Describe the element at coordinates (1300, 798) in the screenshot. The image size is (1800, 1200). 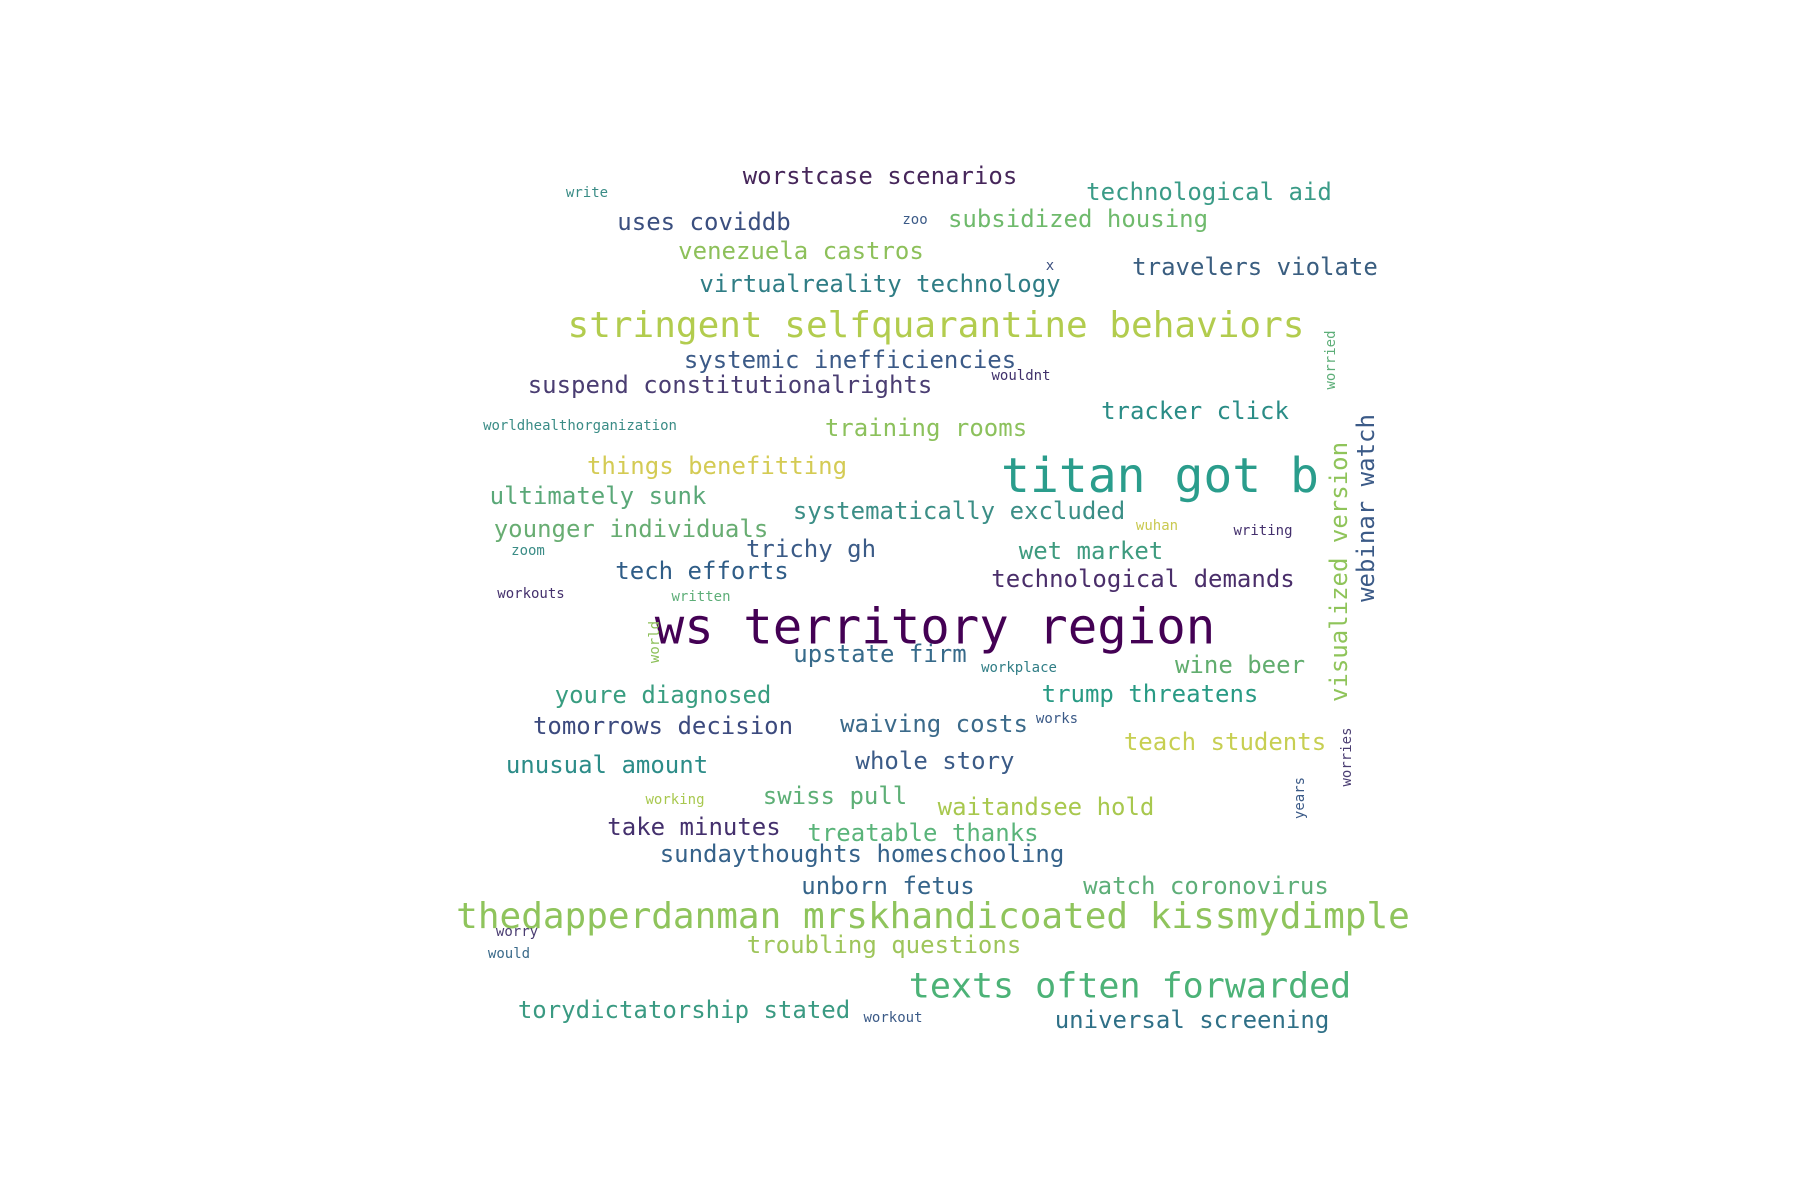
I see `cloud-word: years` at that location.